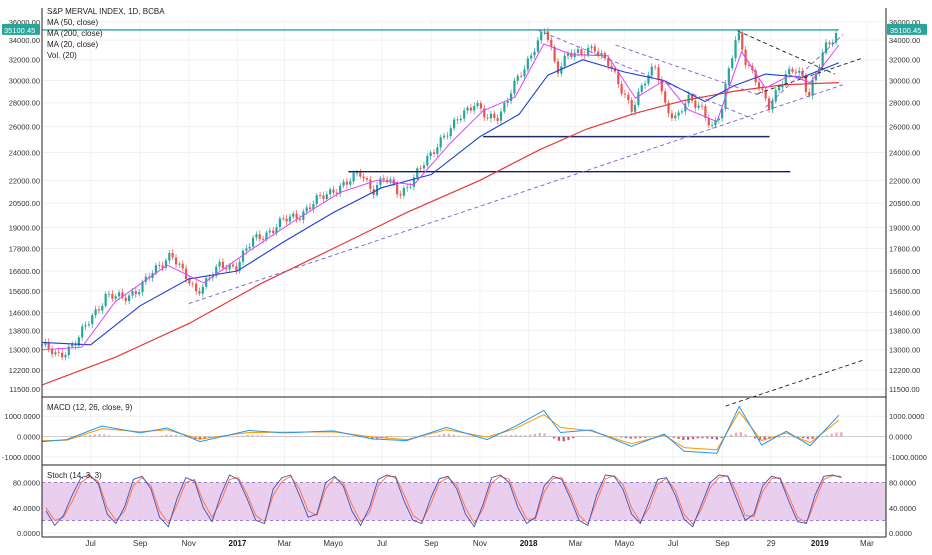 This screenshot has height=555, width=932. Describe the element at coordinates (529, 543) in the screenshot. I see `x-tick-label: 2018` at that location.